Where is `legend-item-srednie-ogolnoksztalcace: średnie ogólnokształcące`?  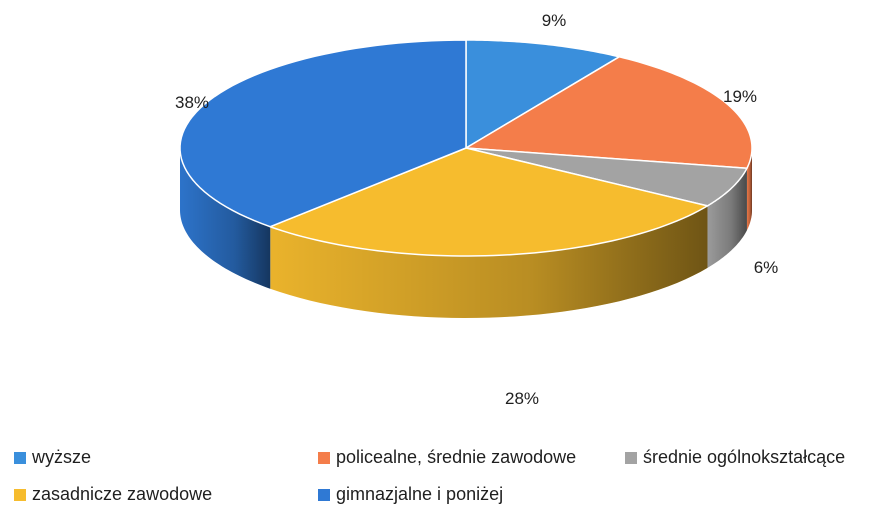
legend-item-srednie-ogolnoksztalcace: średnie ogólnokształcące is located at coordinates (735, 457).